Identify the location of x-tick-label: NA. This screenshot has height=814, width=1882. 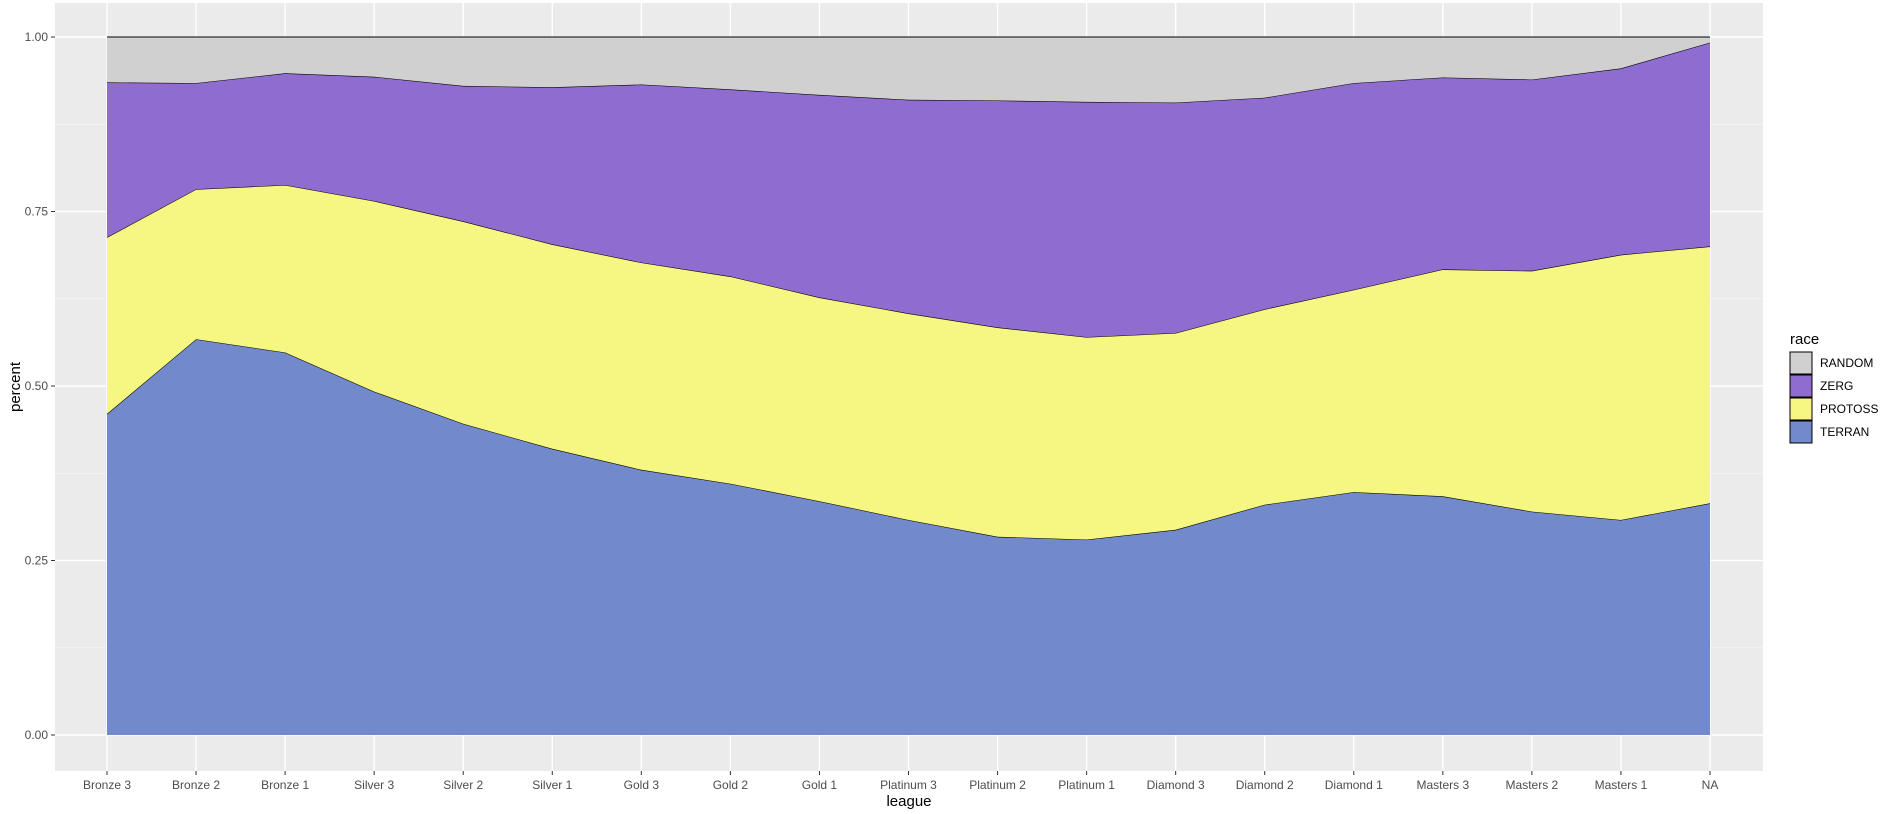
(1710, 785).